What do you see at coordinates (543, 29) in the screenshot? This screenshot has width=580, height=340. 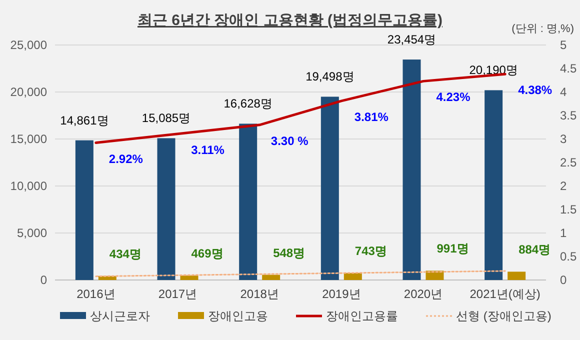 I see `text: (단위 : 명,%)` at bounding box center [543, 29].